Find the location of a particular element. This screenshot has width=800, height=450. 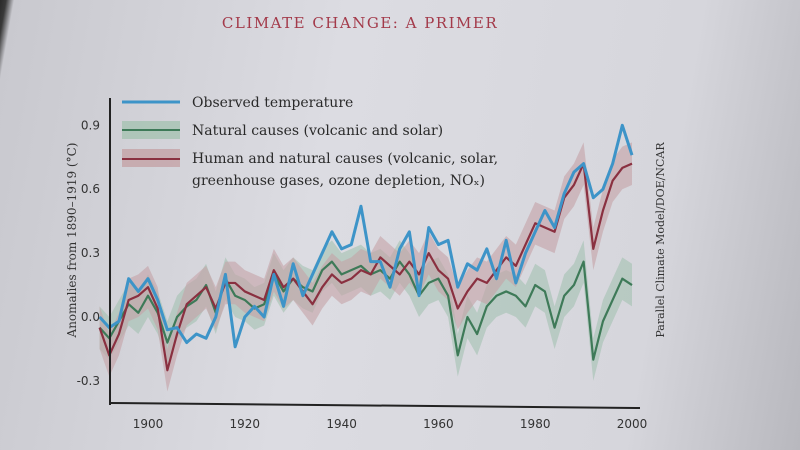

x-tick-label: 1900 is located at coordinates (148, 424).